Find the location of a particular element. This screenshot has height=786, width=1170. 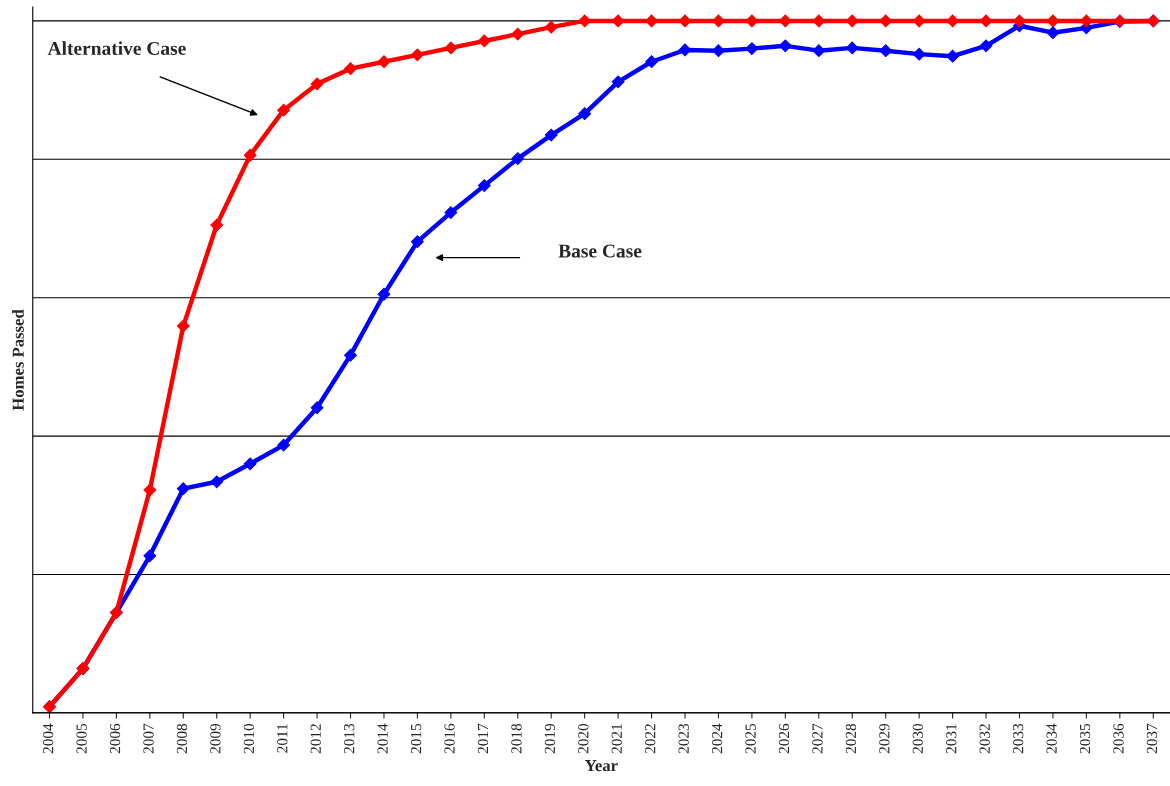

x-tick-label: 2025 is located at coordinates (750, 738).